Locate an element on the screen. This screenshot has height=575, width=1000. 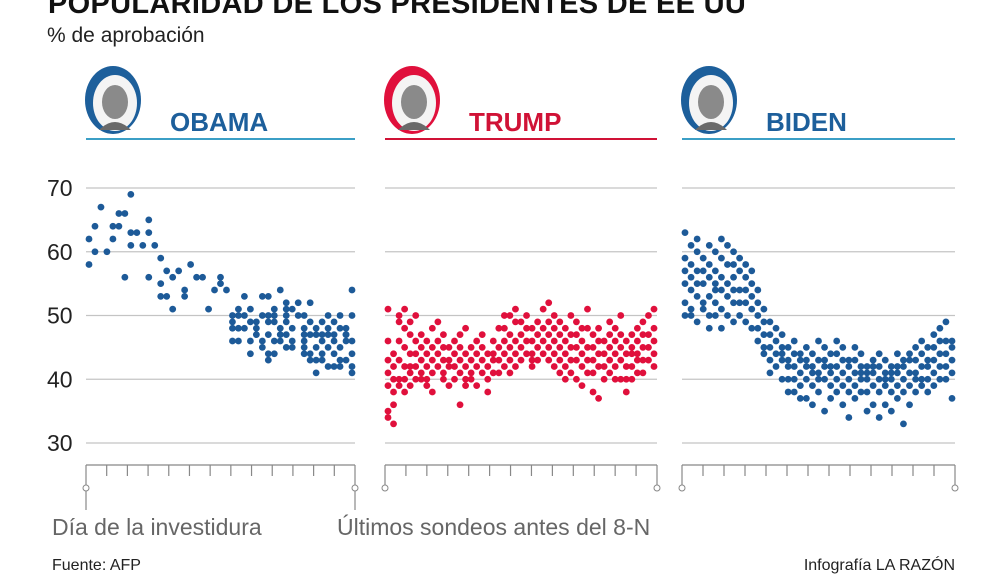
x-start-label: Día de la investidura is located at coordinates (157, 527).